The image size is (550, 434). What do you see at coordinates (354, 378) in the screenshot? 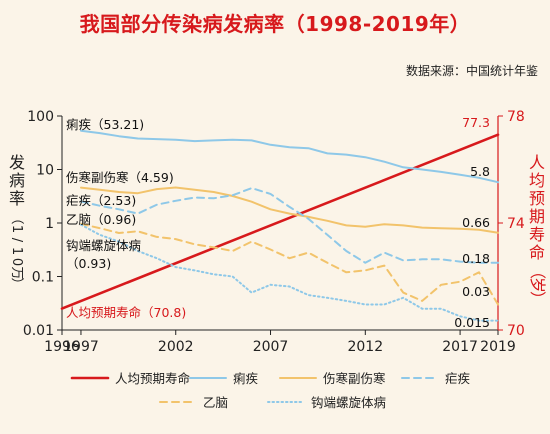
I see `legend-label: 伤寒副伤寒` at bounding box center [354, 378].